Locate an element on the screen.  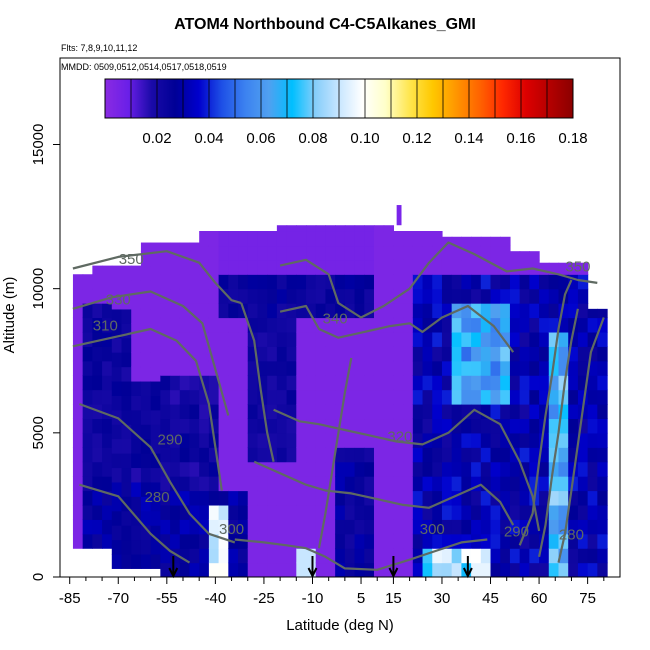
contour-line is located at coordinates (361, 554).